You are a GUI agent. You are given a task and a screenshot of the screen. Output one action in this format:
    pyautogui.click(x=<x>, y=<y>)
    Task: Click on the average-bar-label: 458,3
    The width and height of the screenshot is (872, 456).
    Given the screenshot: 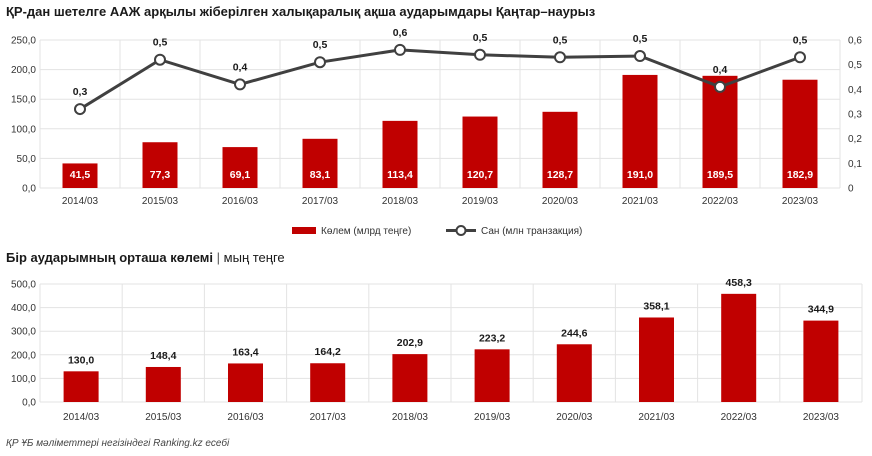 What is the action you would take?
    pyautogui.click(x=739, y=283)
    